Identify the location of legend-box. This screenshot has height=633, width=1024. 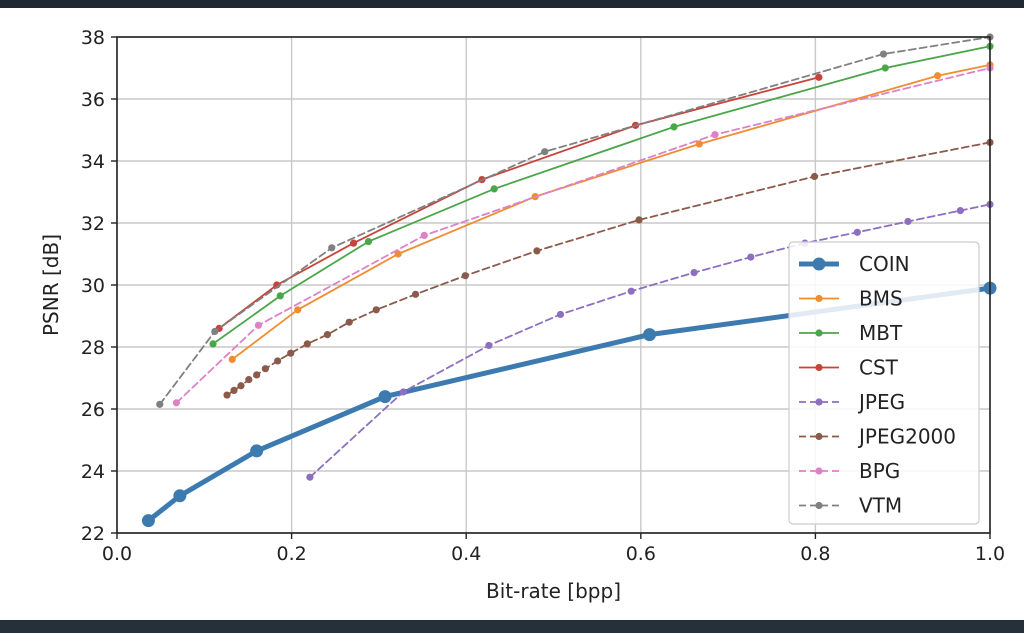
(884, 383).